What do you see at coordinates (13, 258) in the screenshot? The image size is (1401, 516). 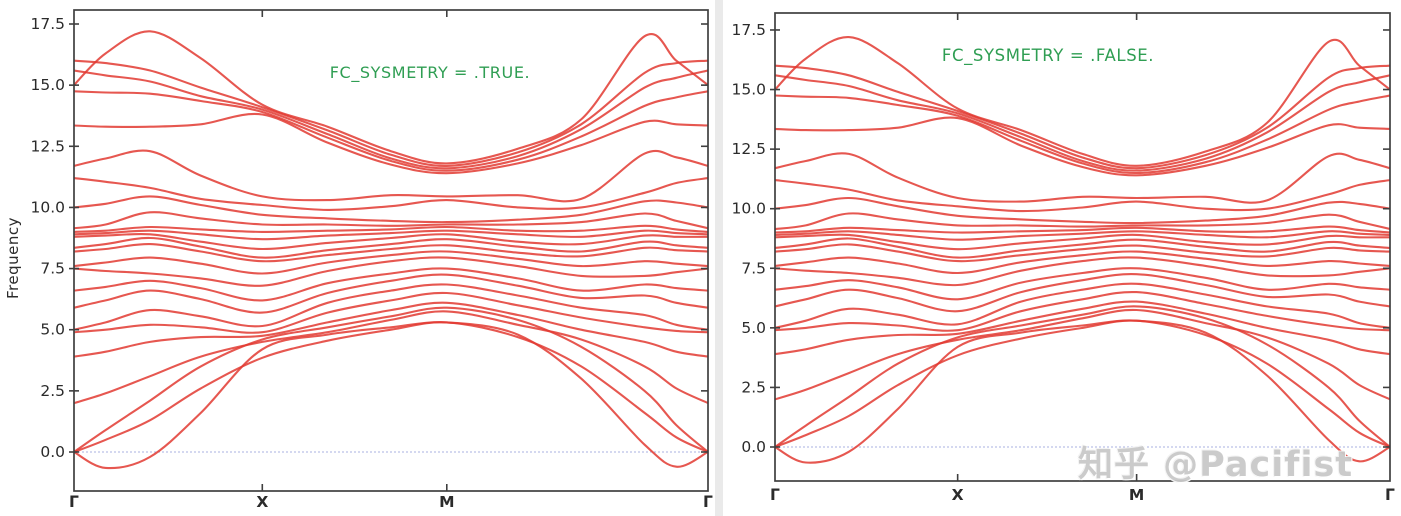 I see `y-axis-title: Frequency` at bounding box center [13, 258].